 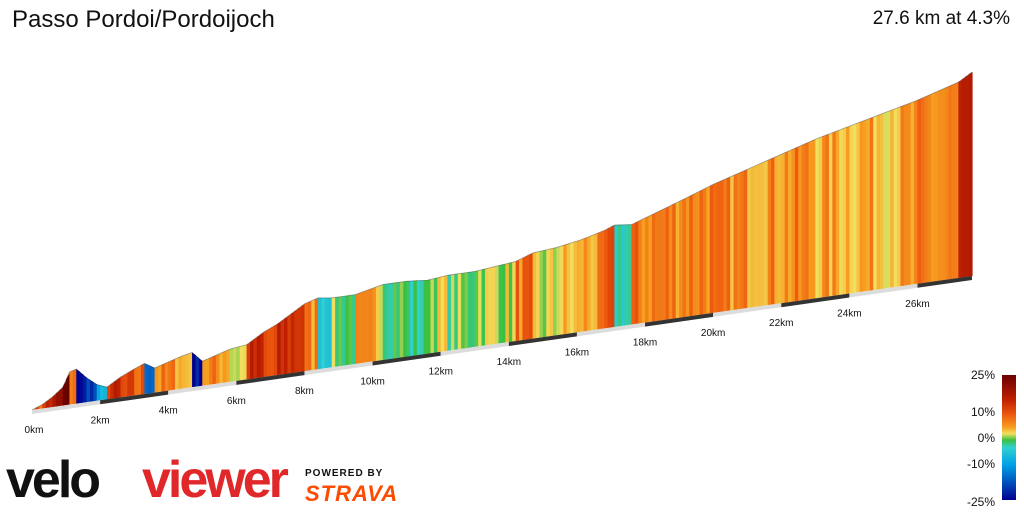 I want to click on legend-label-10: 10%, so click(x=983, y=412).